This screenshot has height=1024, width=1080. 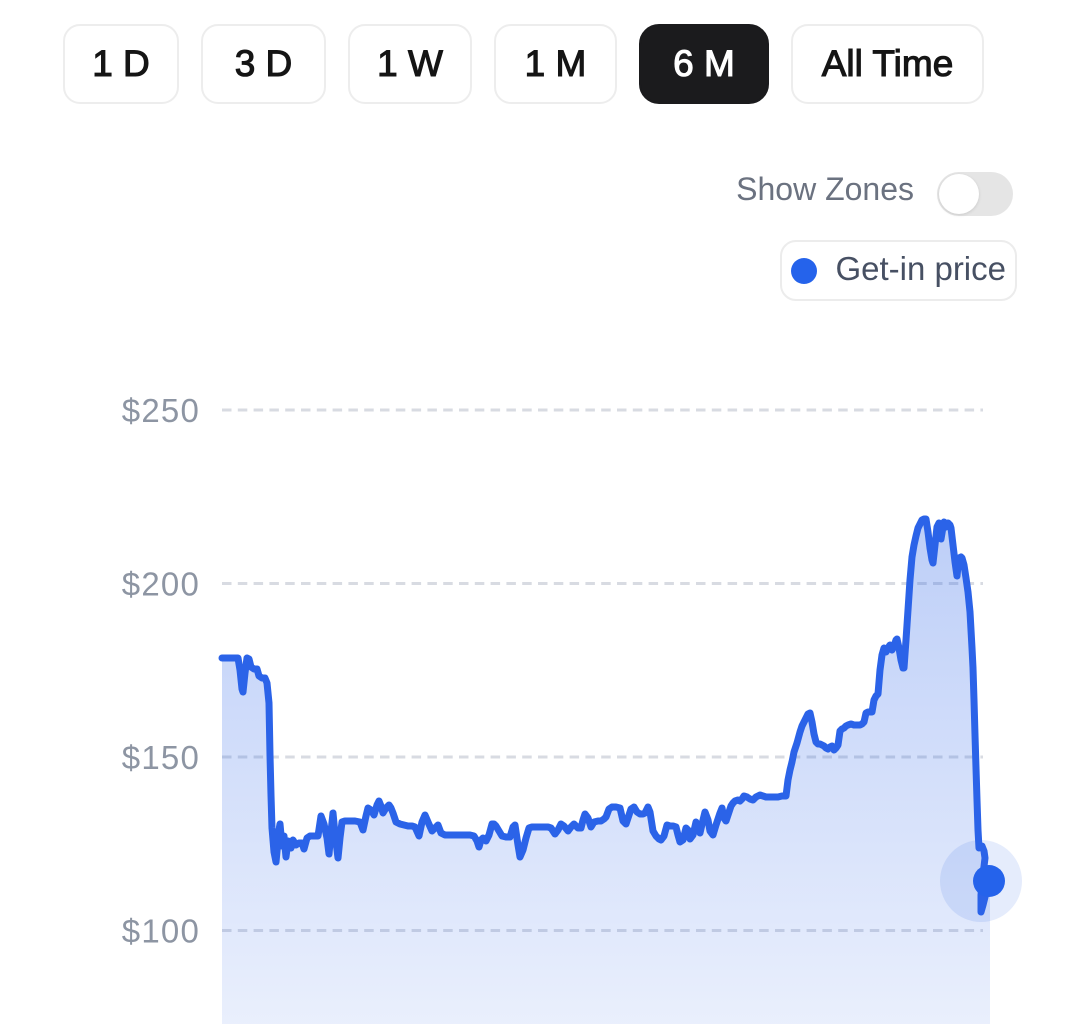 I want to click on svg-text: $200, so click(x=161, y=584).